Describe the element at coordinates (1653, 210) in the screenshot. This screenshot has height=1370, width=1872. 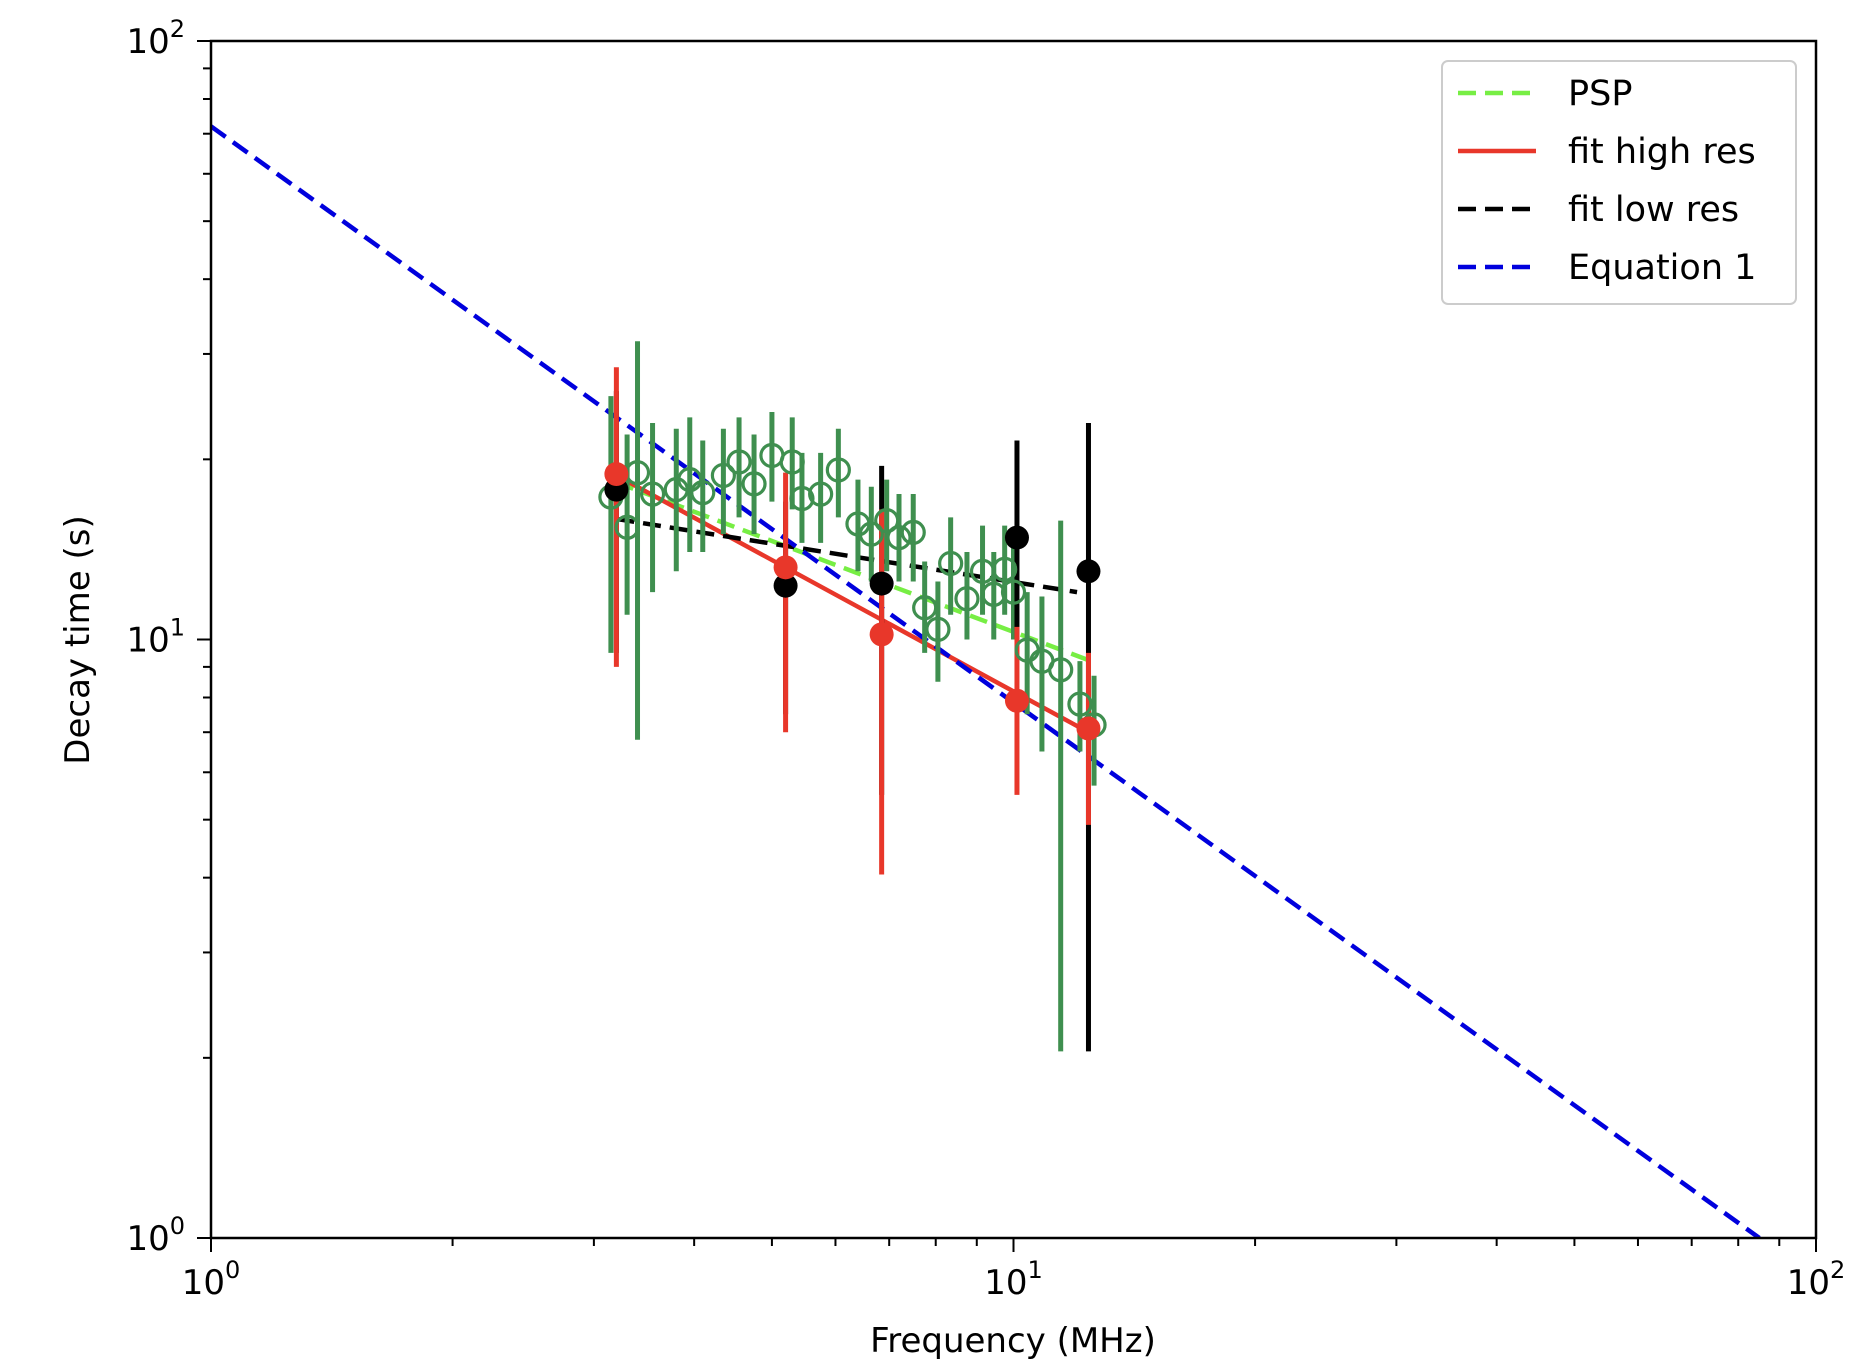
I see `legend-label-fit-low-res: fit low res` at that location.